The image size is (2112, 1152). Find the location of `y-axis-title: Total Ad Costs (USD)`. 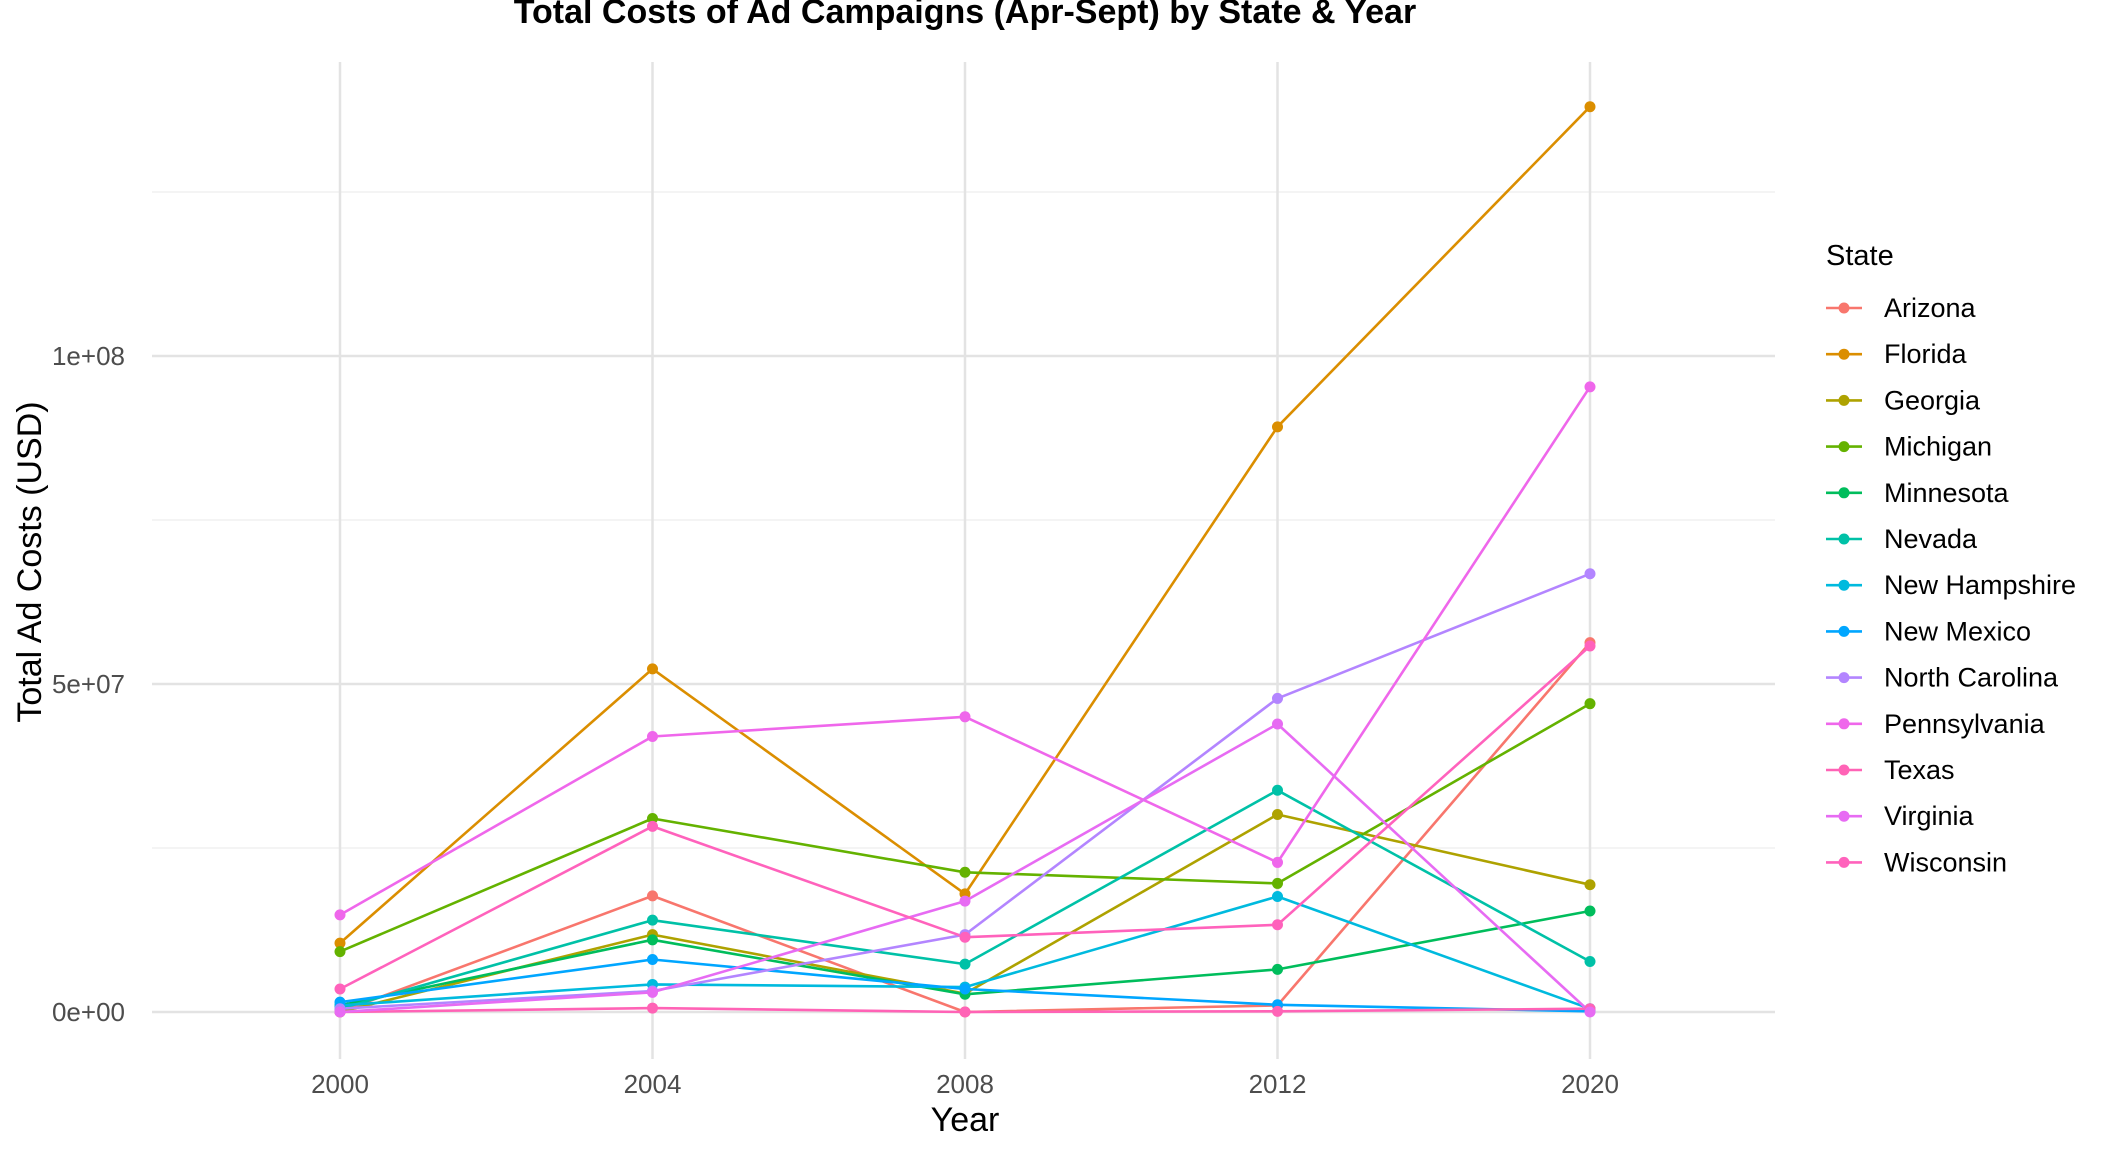

y-axis-title: Total Ad Costs (USD) is located at coordinates (30, 561).